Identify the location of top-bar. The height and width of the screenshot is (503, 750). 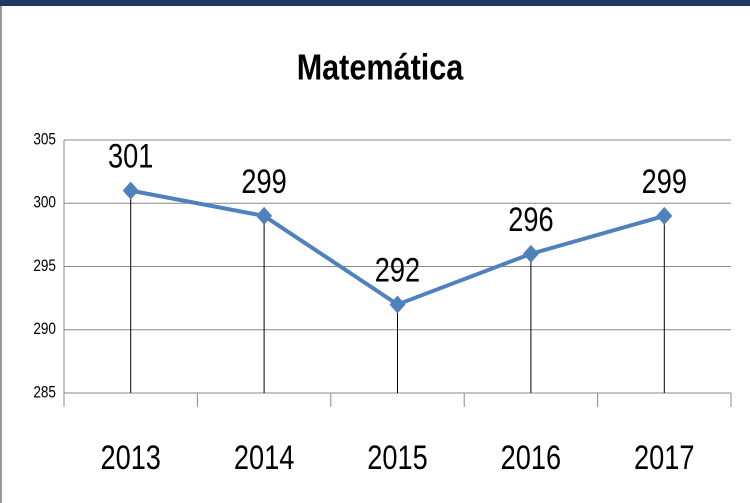
(375, 3).